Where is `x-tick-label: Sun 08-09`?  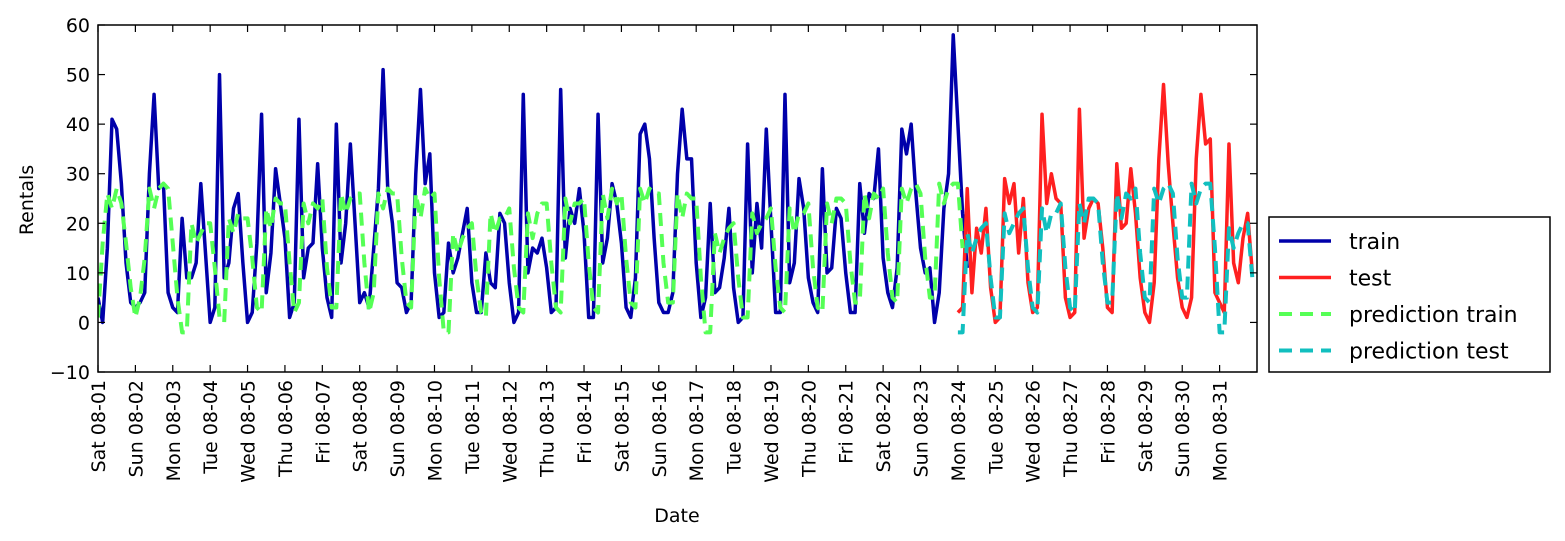 x-tick-label: Sun 08-09 is located at coordinates (398, 428).